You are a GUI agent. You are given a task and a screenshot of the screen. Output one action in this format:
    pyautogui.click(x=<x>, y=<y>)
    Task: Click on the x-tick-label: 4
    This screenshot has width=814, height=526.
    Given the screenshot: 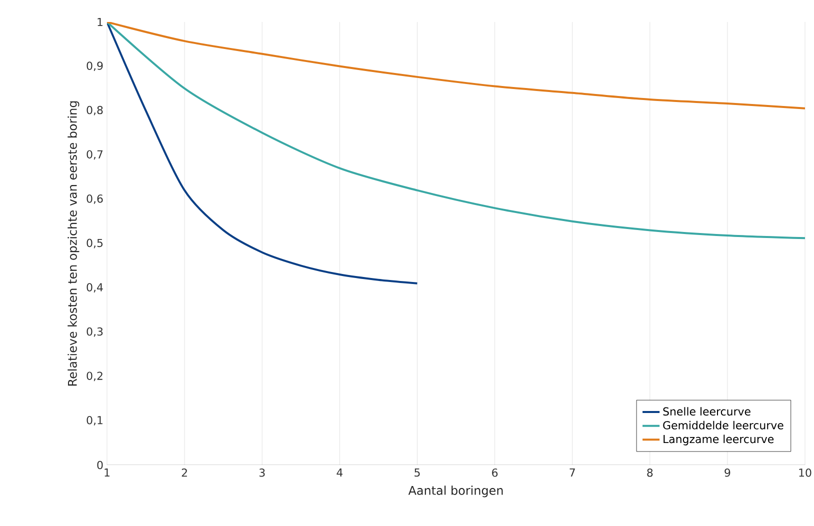 What is the action you would take?
    pyautogui.click(x=339, y=472)
    